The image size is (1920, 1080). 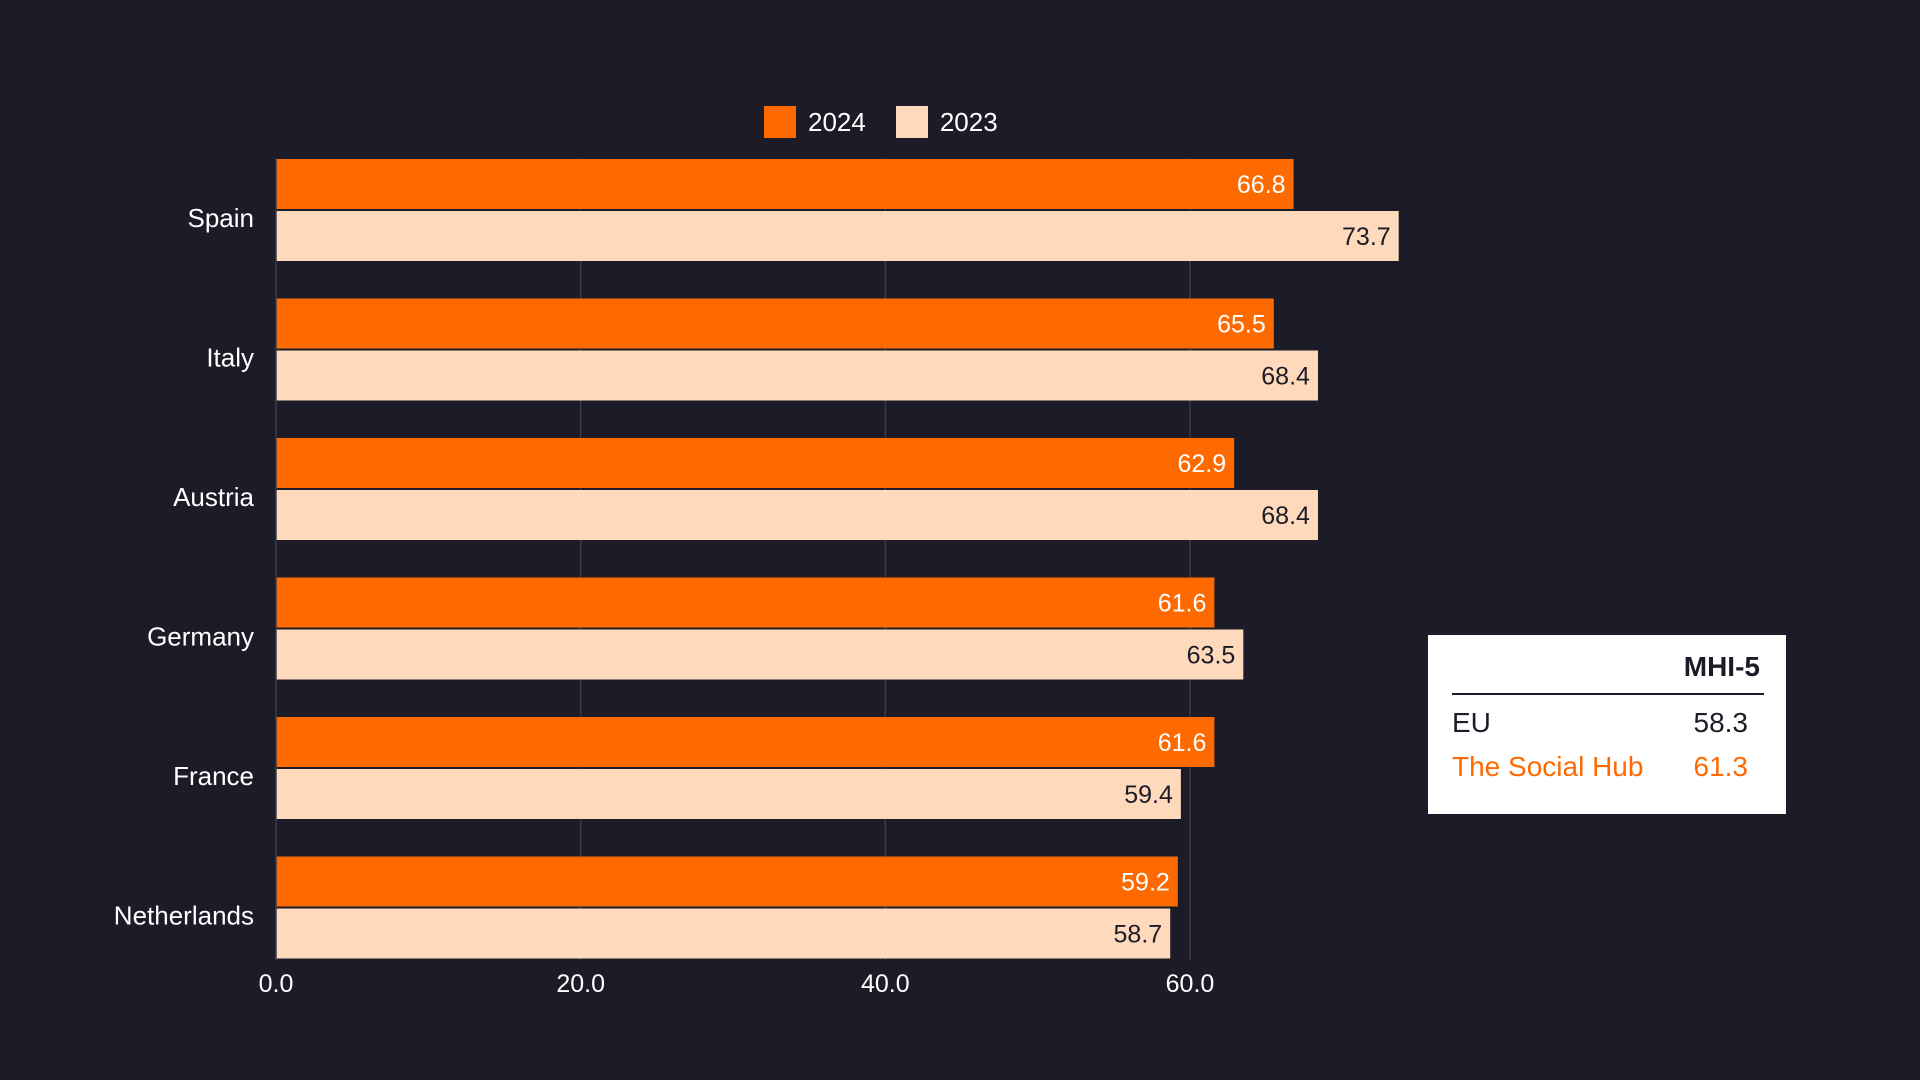 What do you see at coordinates (213, 776) in the screenshot?
I see `category-label: France` at bounding box center [213, 776].